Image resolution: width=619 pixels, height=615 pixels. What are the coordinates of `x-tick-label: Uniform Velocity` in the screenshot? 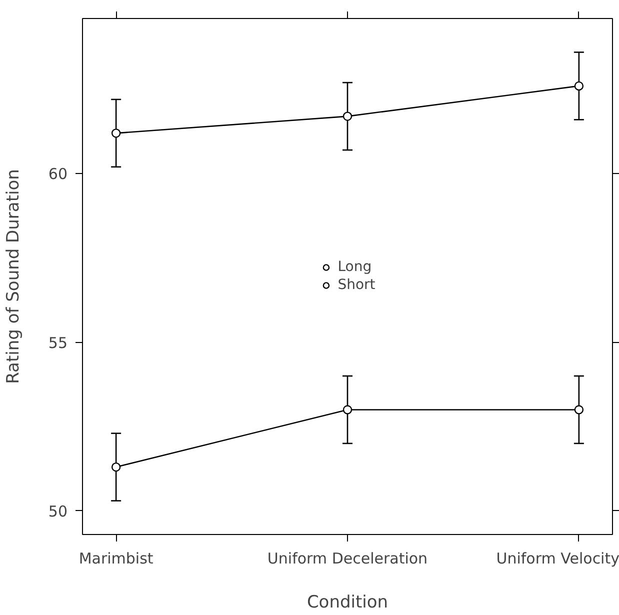 It's located at (557, 559).